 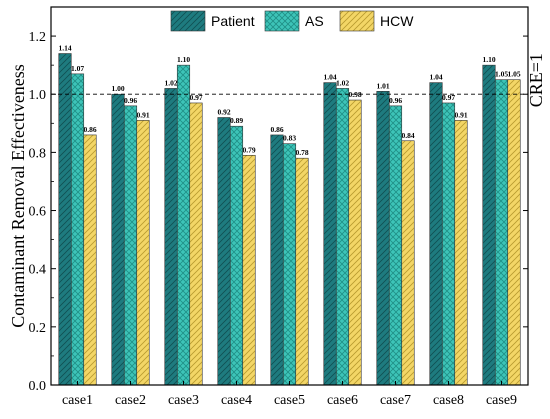 What do you see at coordinates (501, 400) in the screenshot?
I see `x-tick-label-case9: case9` at bounding box center [501, 400].